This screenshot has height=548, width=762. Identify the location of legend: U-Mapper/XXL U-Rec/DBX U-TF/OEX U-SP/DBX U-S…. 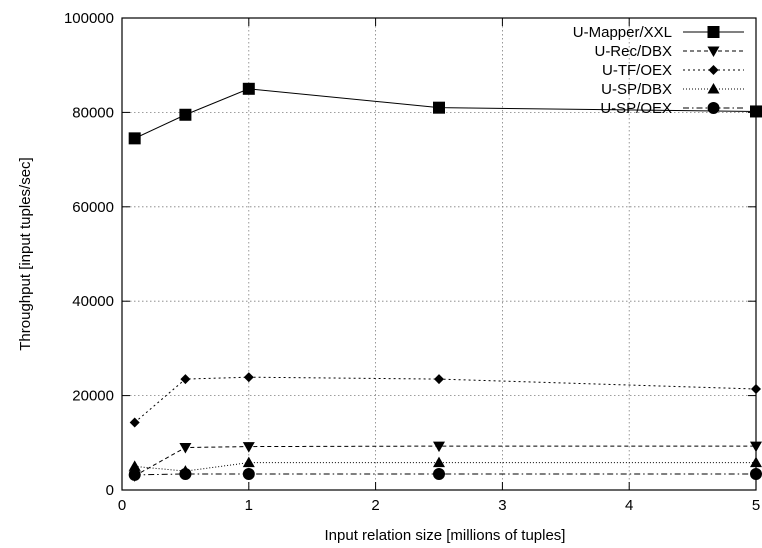
(658, 70).